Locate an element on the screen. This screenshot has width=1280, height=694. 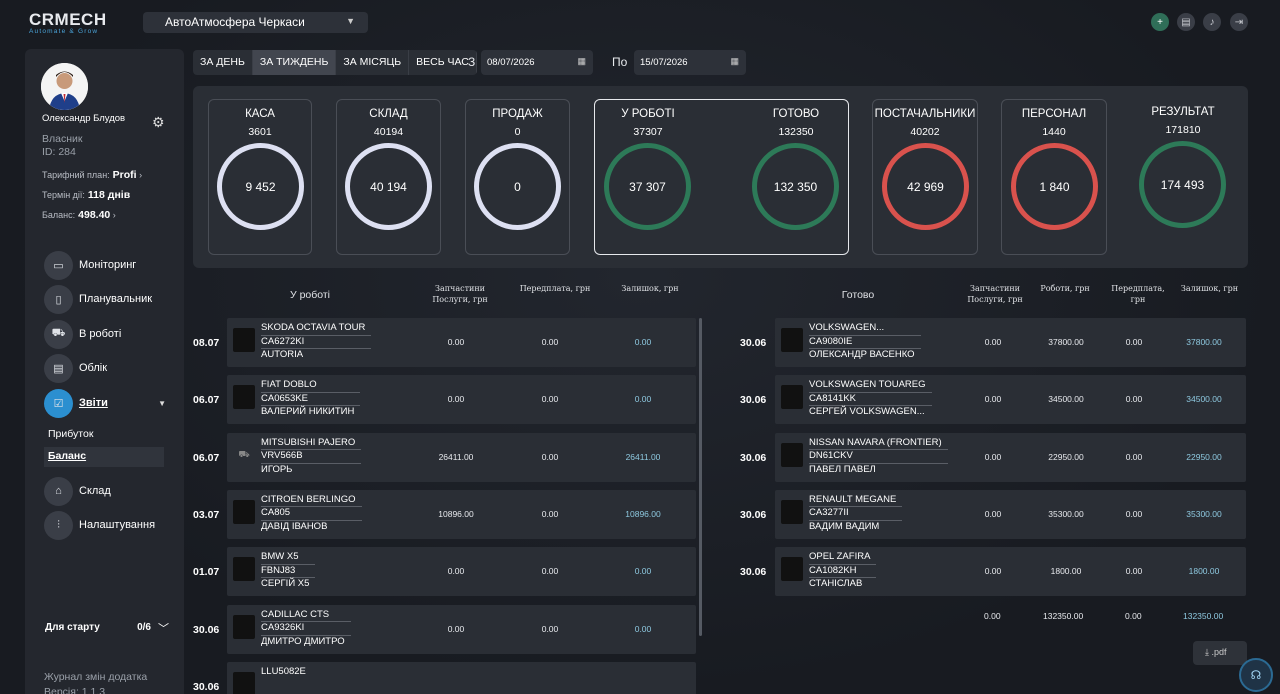
nav-in-work: ⛟ В роботі is located at coordinates (114, 334).